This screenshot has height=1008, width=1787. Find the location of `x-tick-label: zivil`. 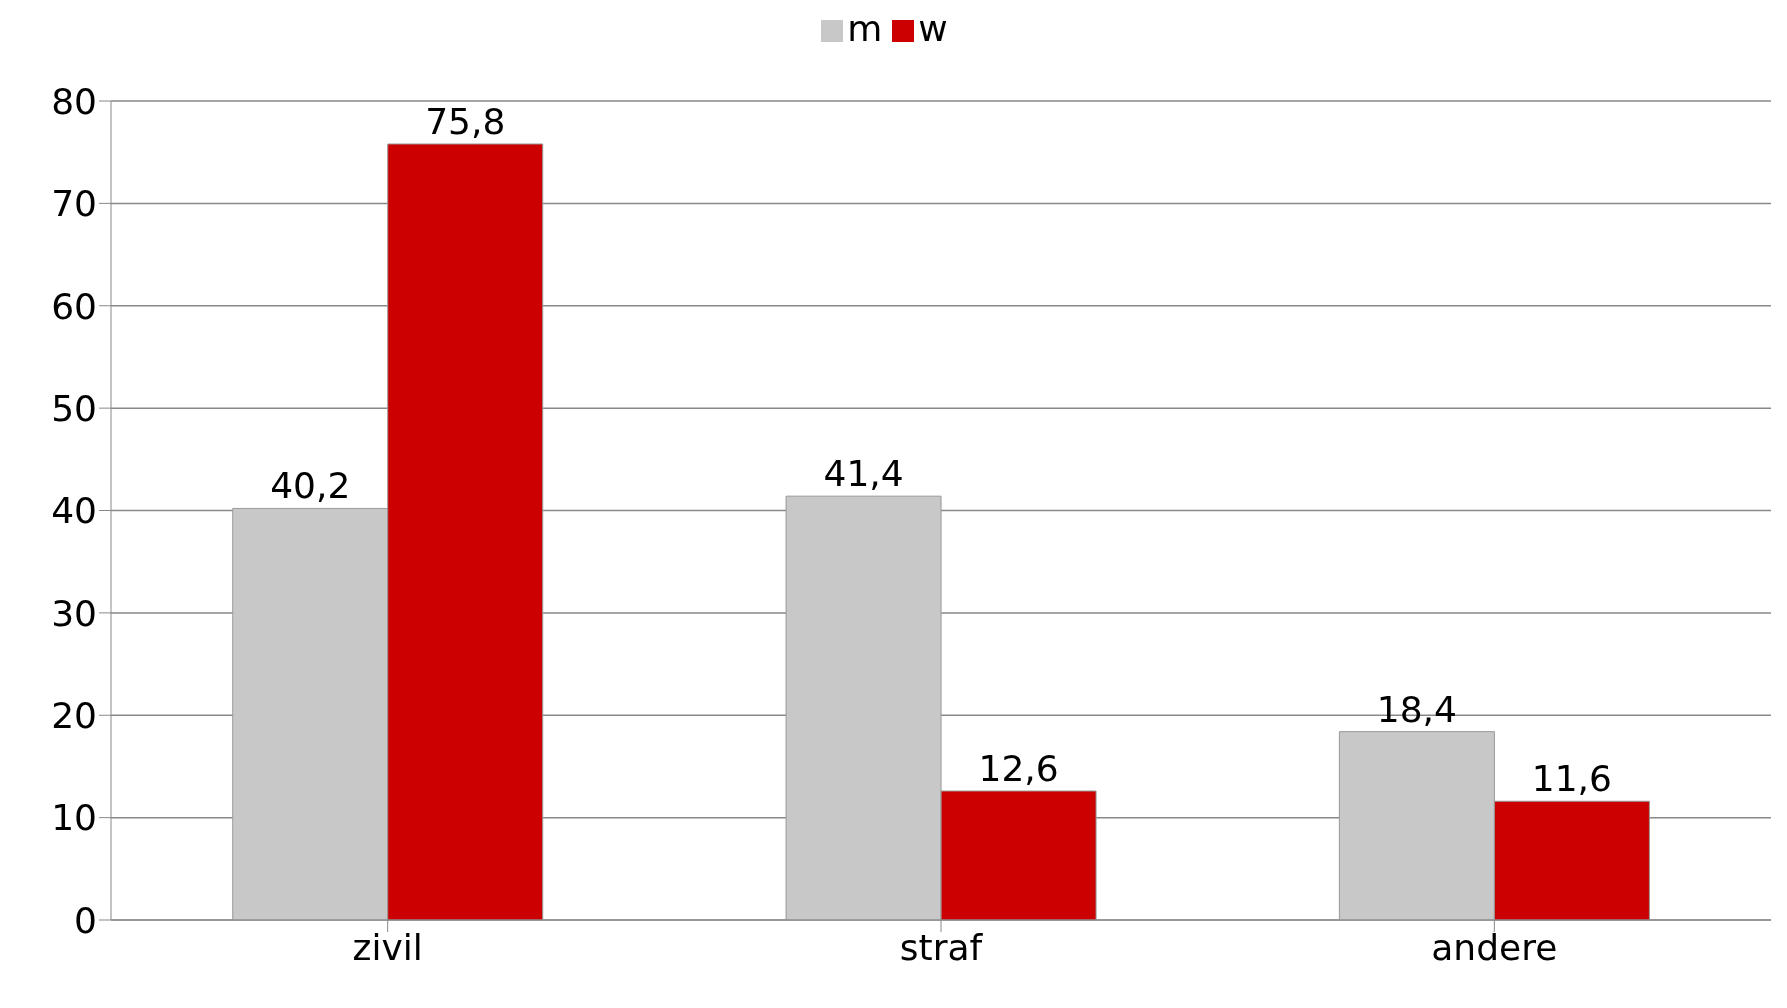

x-tick-label: zivil is located at coordinates (387, 947).